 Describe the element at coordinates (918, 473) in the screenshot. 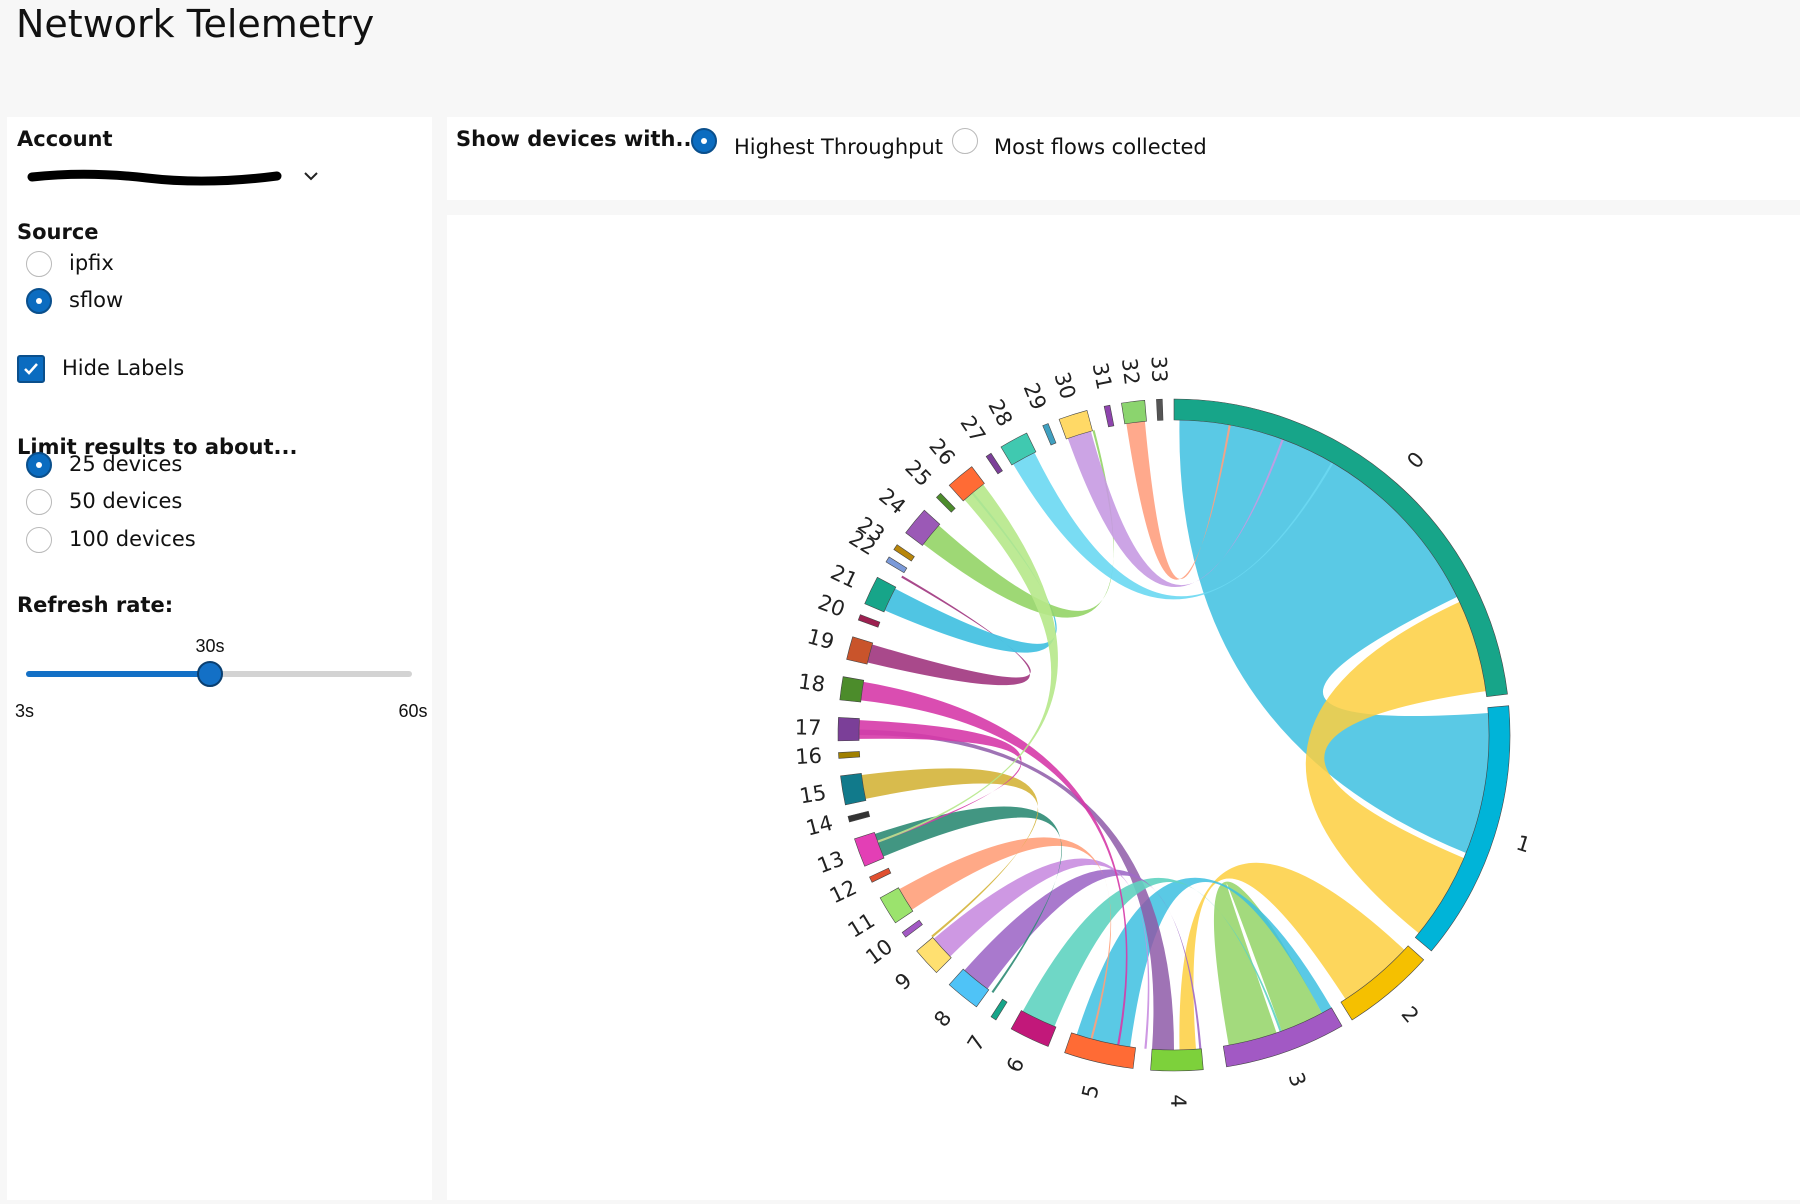

I see `node-label: 25` at that location.